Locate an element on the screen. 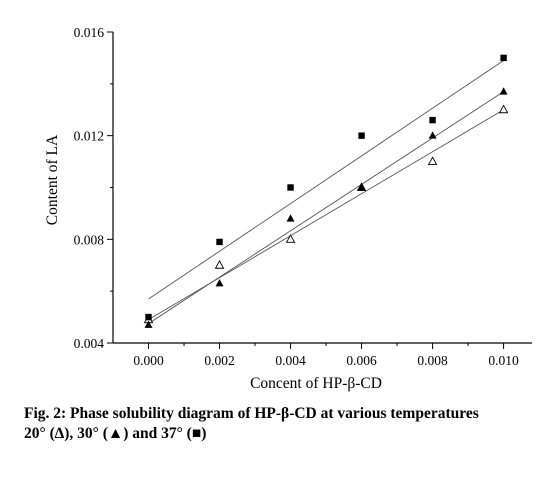 The width and height of the screenshot is (556, 479). y-tick-label: 0.008 is located at coordinates (89, 239).